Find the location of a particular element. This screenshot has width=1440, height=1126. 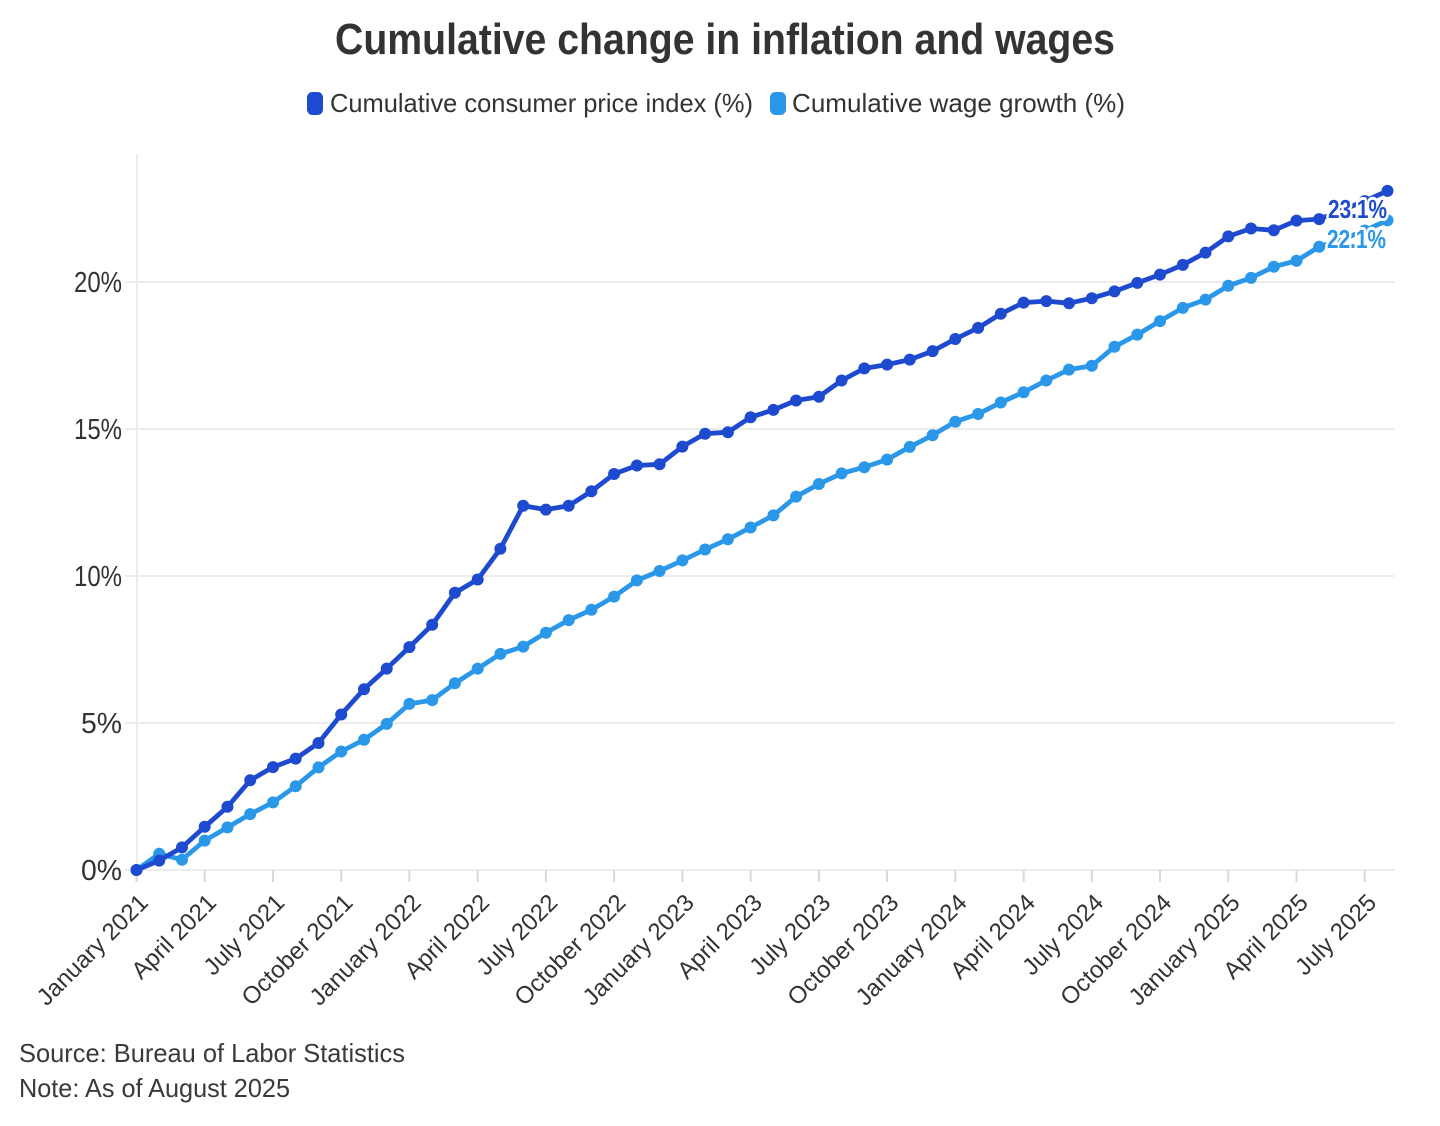

svg-text: 15% is located at coordinates (98, 430).